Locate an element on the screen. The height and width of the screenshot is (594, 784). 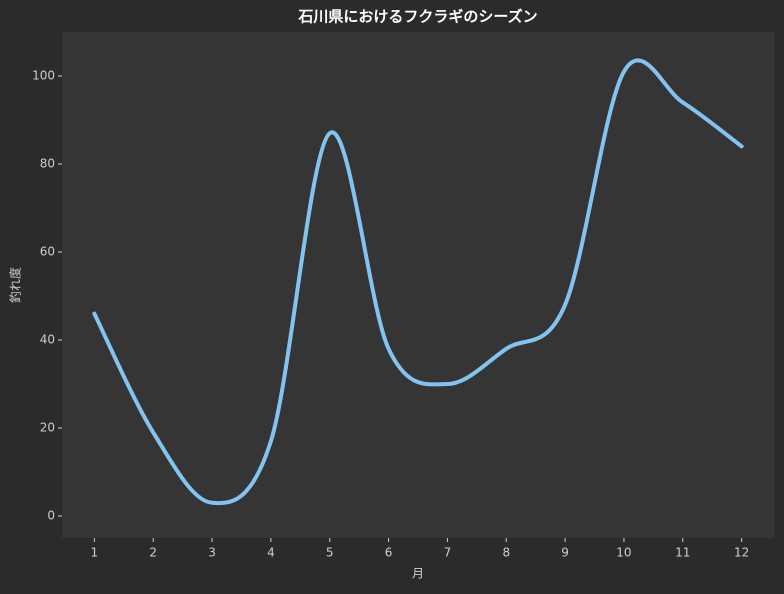
x-axis-label: 月 is located at coordinates (418, 574).